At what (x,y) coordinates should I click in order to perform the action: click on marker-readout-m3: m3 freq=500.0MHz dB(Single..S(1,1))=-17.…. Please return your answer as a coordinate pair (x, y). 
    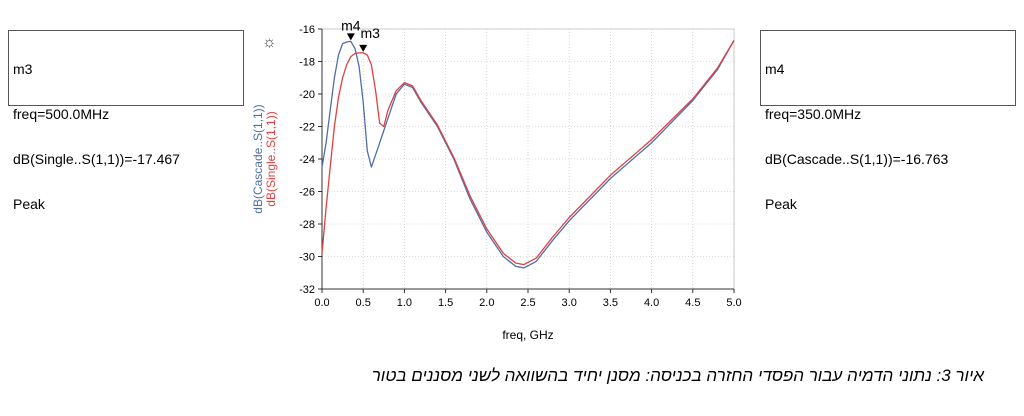
    Looking at the image, I should click on (126, 121).